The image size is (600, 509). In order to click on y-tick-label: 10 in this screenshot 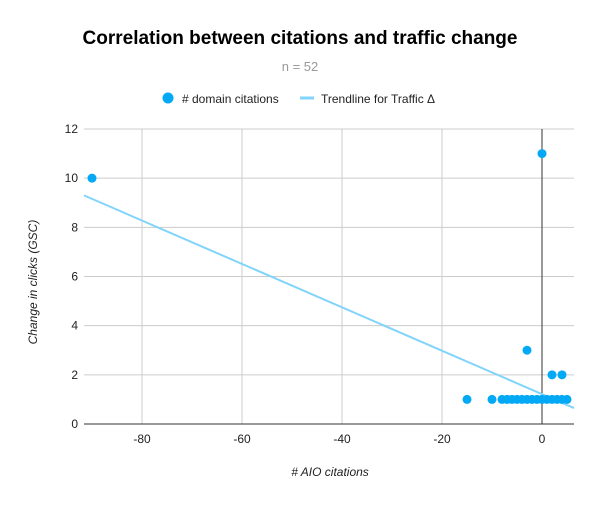, I will do `click(72, 178)`.